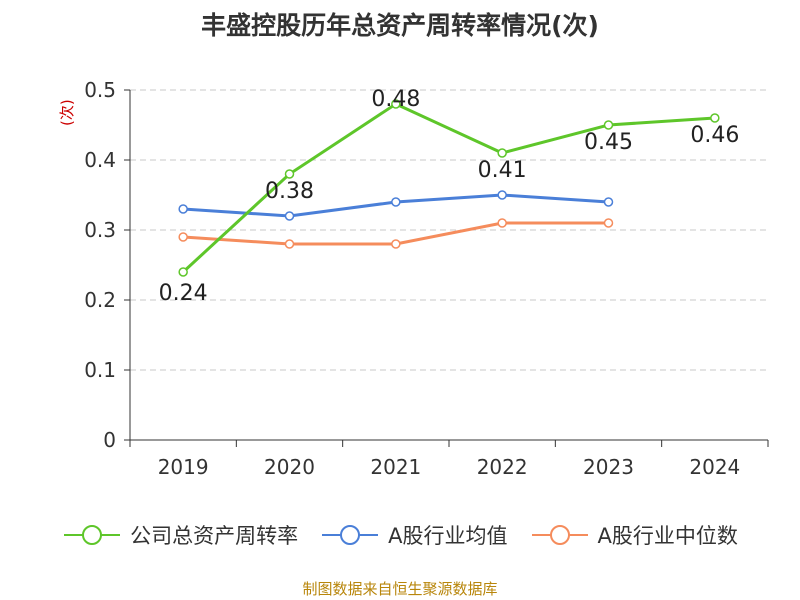 This screenshot has width=800, height=600. I want to click on legend-marker-company, so click(92, 535).